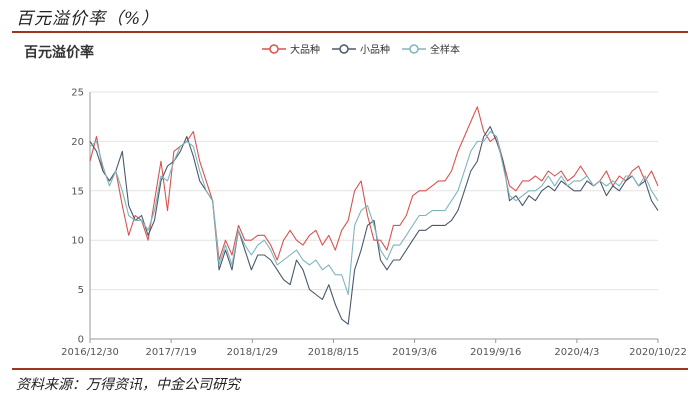 The image size is (700, 402). What do you see at coordinates (333, 352) in the screenshot?
I see `x-tick-label: 2018/8/15` at bounding box center [333, 352].